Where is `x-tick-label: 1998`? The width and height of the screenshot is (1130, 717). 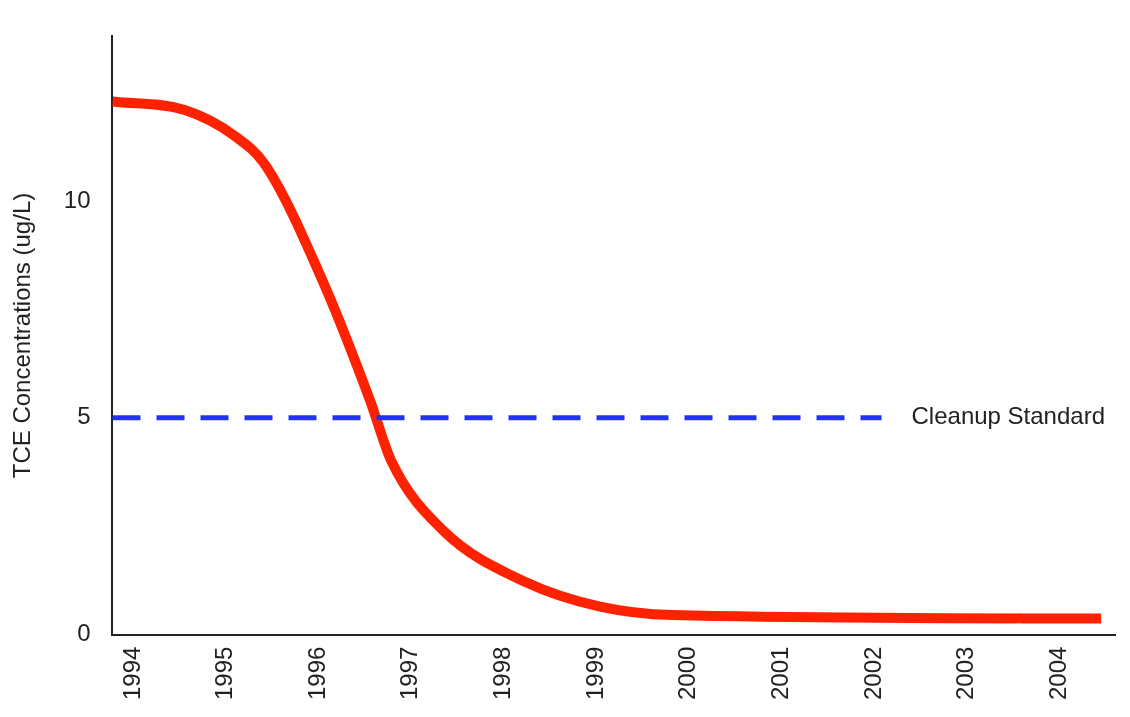 x-tick-label: 1998 is located at coordinates (502, 673).